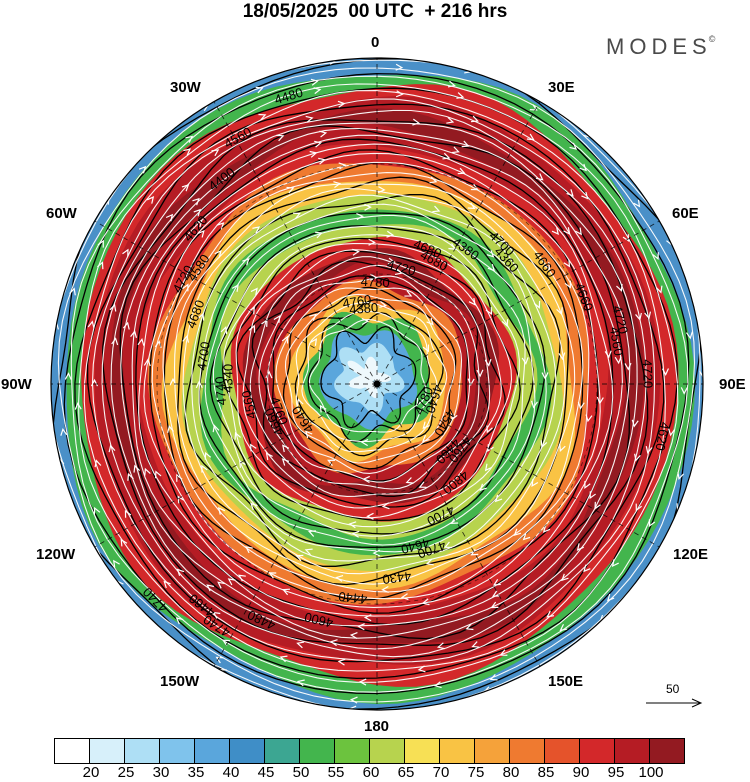  I want to click on map-title: 18/05/2025 00 UTC + 216 hrs, so click(375, 11).